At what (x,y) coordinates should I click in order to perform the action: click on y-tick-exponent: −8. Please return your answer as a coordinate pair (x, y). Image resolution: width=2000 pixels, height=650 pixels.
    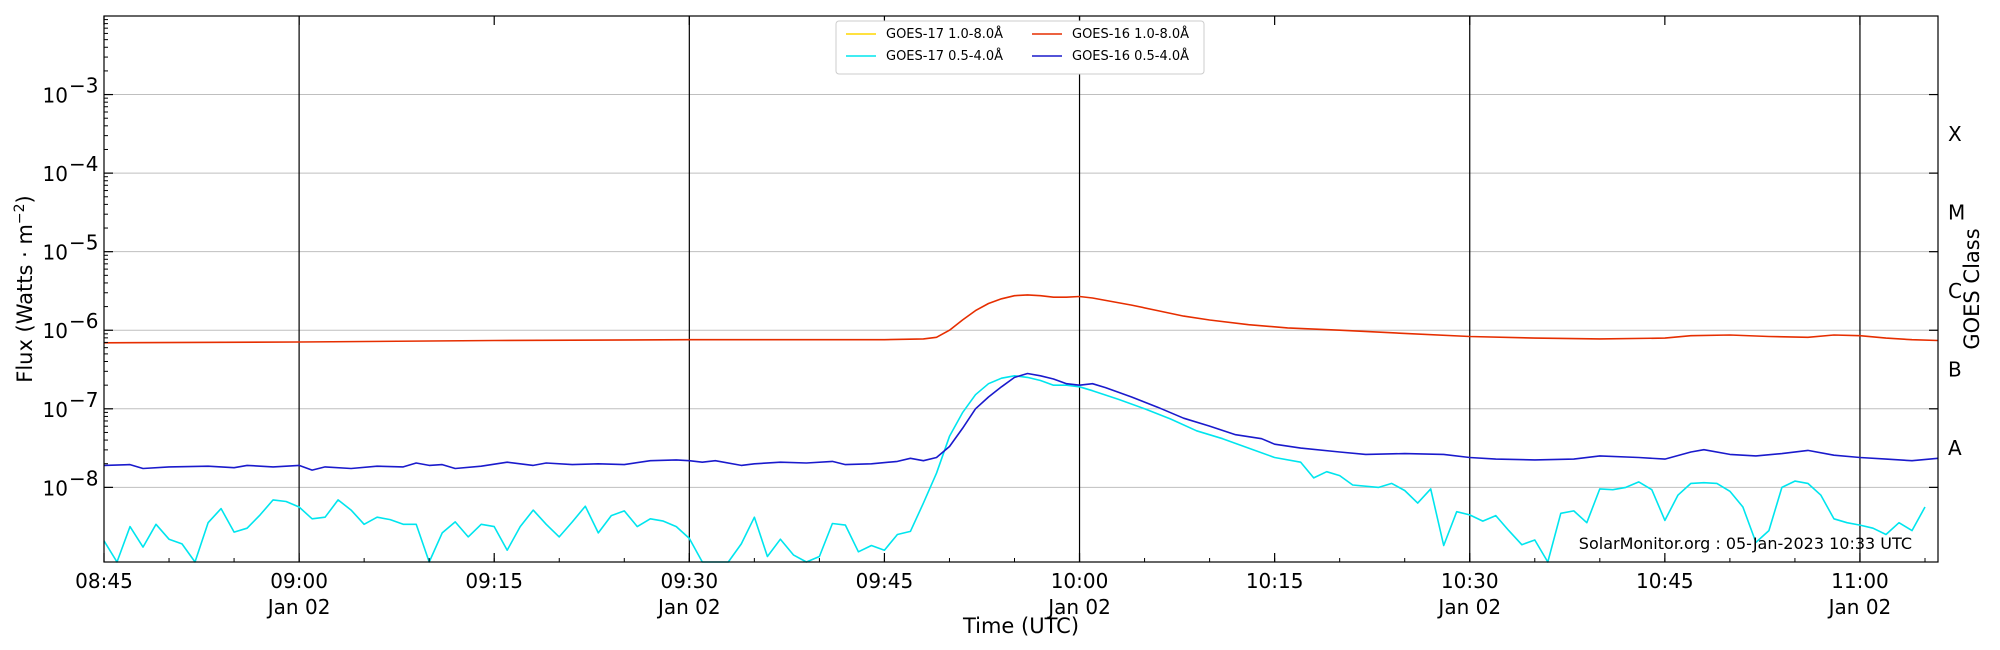
    Looking at the image, I should click on (83, 478).